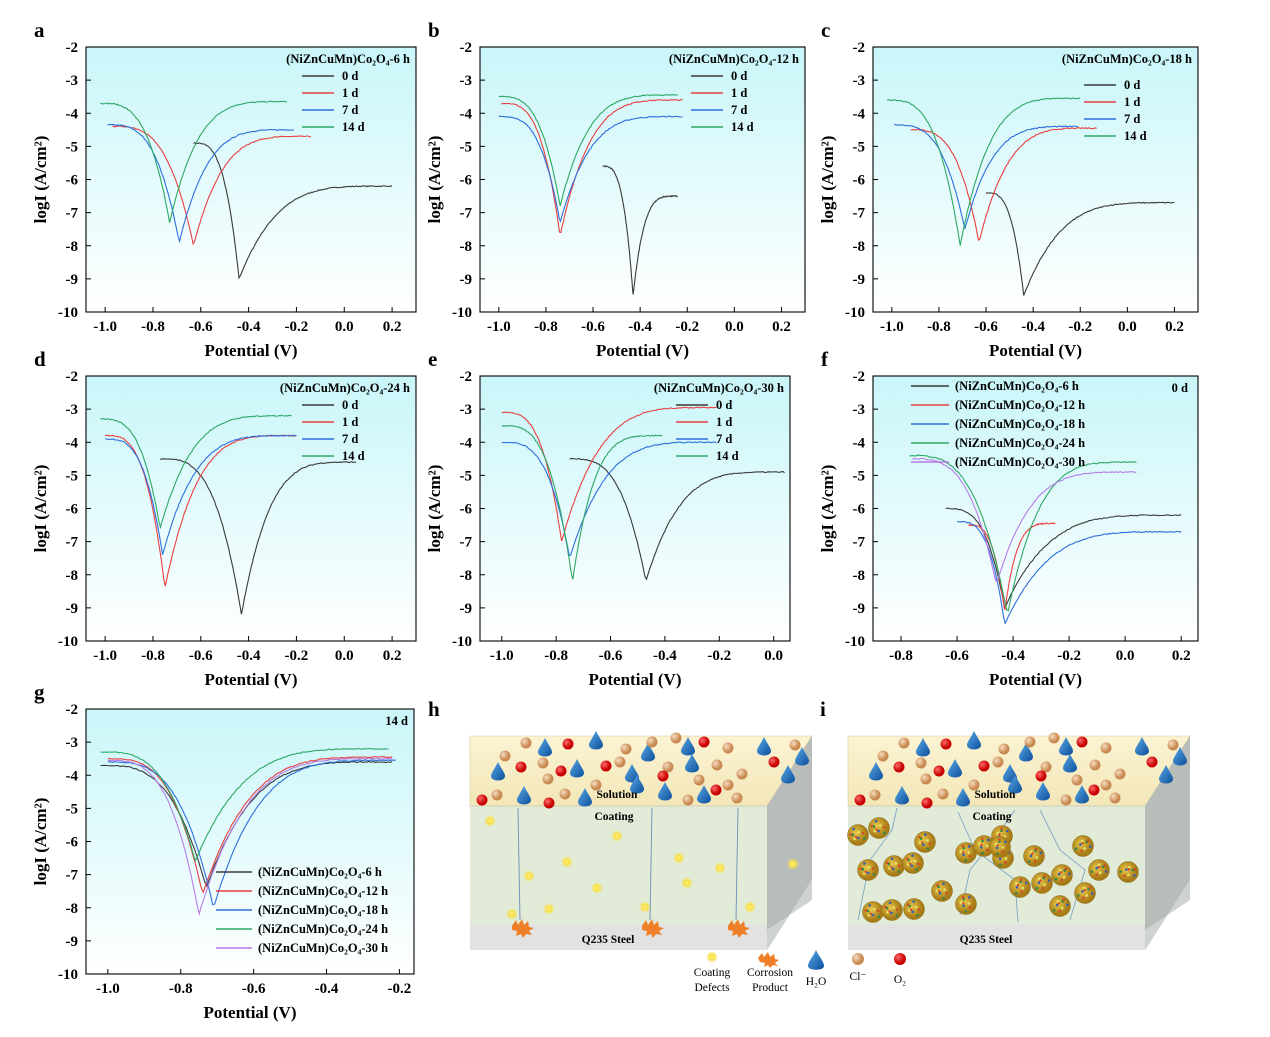  I want to click on panel-label-i: i, so click(823, 709).